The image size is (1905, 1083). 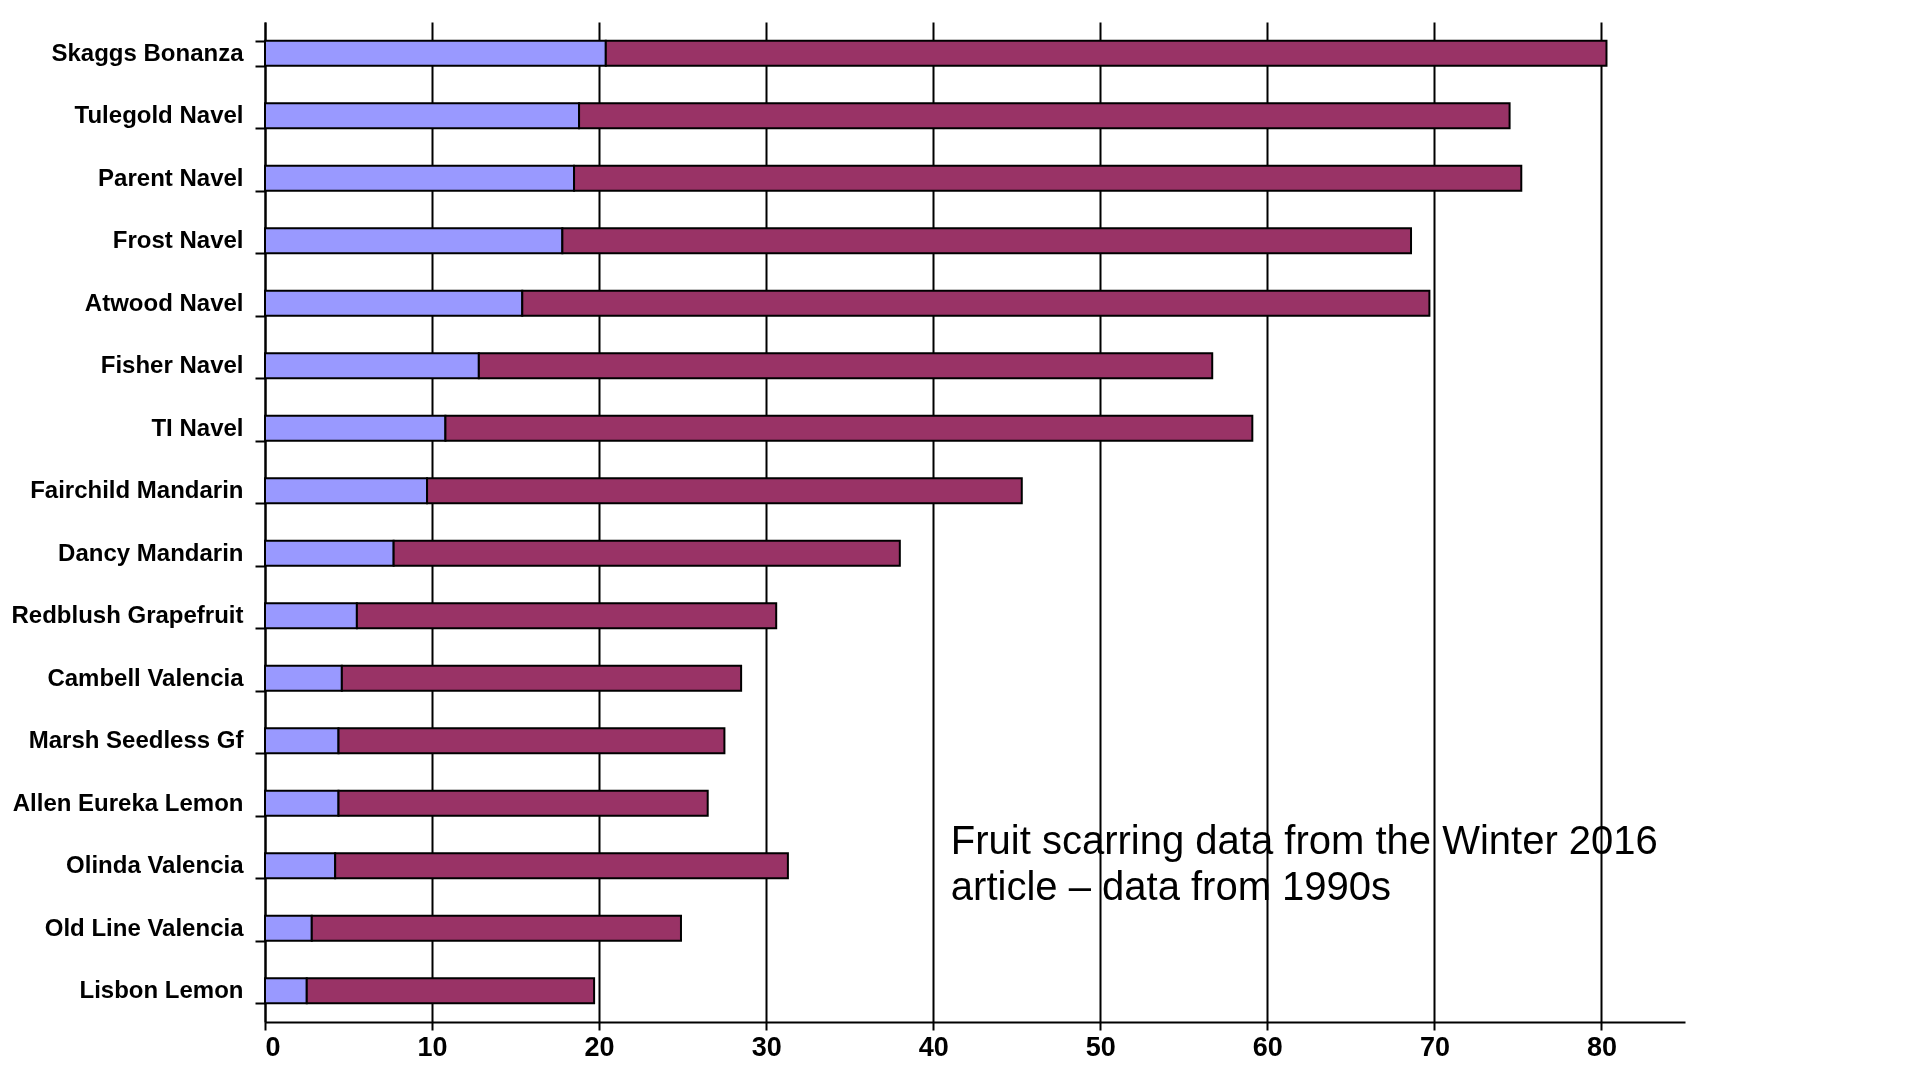 What do you see at coordinates (159, 115) in the screenshot?
I see `y-tick-label: Tulegold Navel` at bounding box center [159, 115].